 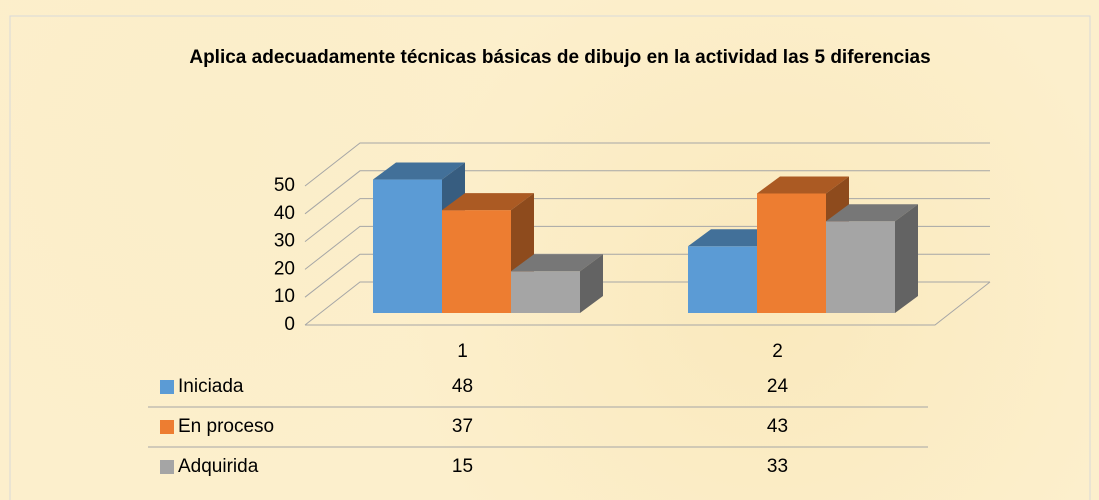 I want to click on table-value: 24, so click(x=778, y=386).